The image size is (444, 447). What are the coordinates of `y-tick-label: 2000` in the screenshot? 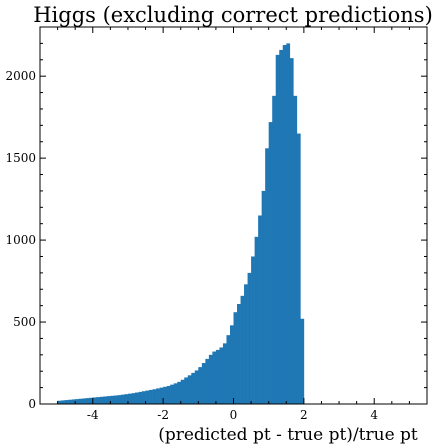 It's located at (20, 76).